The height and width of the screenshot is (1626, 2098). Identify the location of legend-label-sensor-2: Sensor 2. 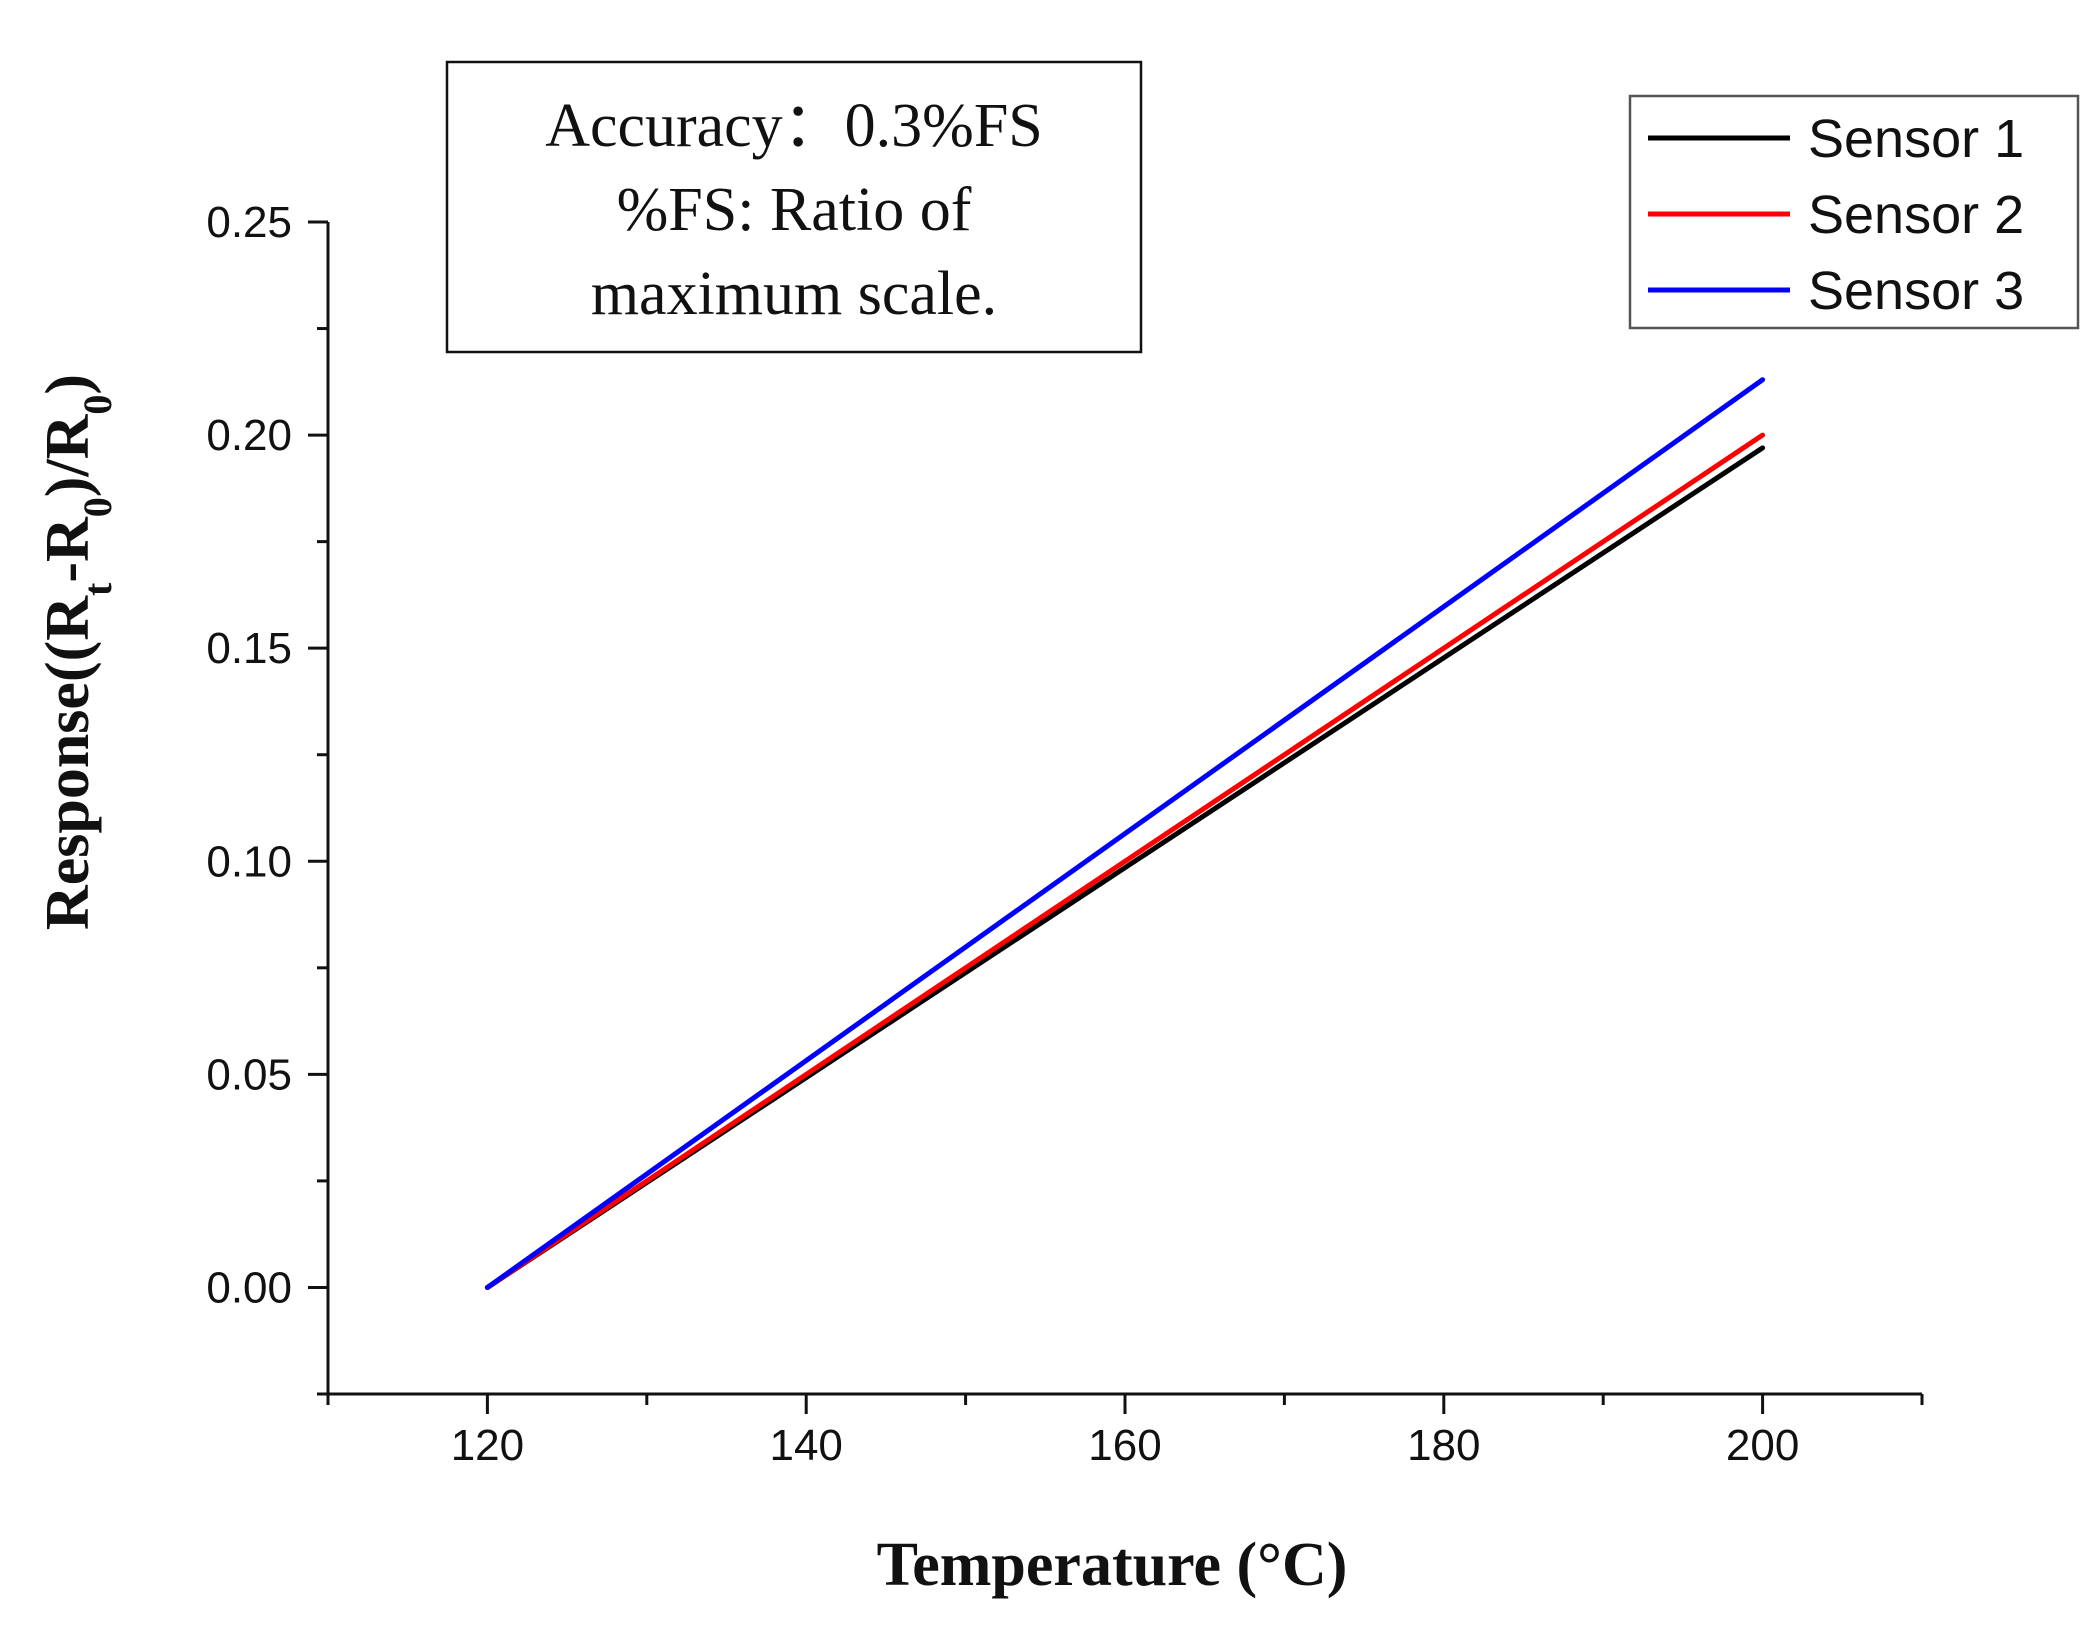
(1916, 215).